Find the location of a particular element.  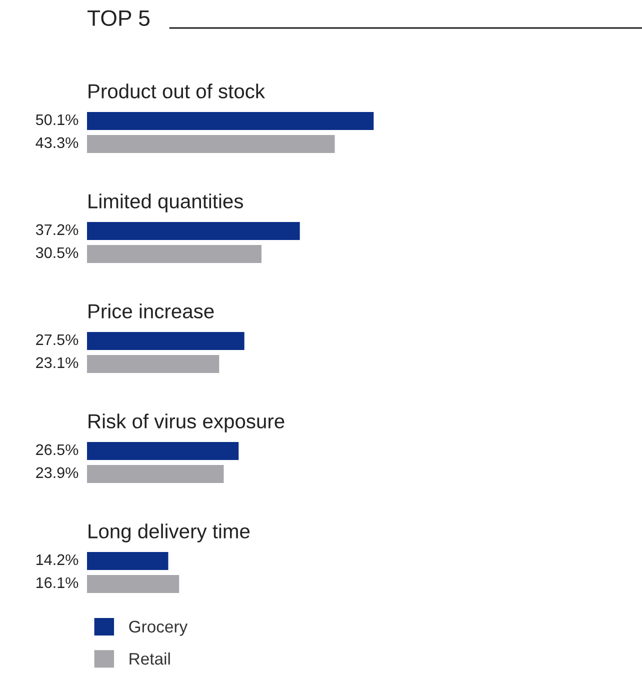

legend-label: Retail is located at coordinates (150, 658).